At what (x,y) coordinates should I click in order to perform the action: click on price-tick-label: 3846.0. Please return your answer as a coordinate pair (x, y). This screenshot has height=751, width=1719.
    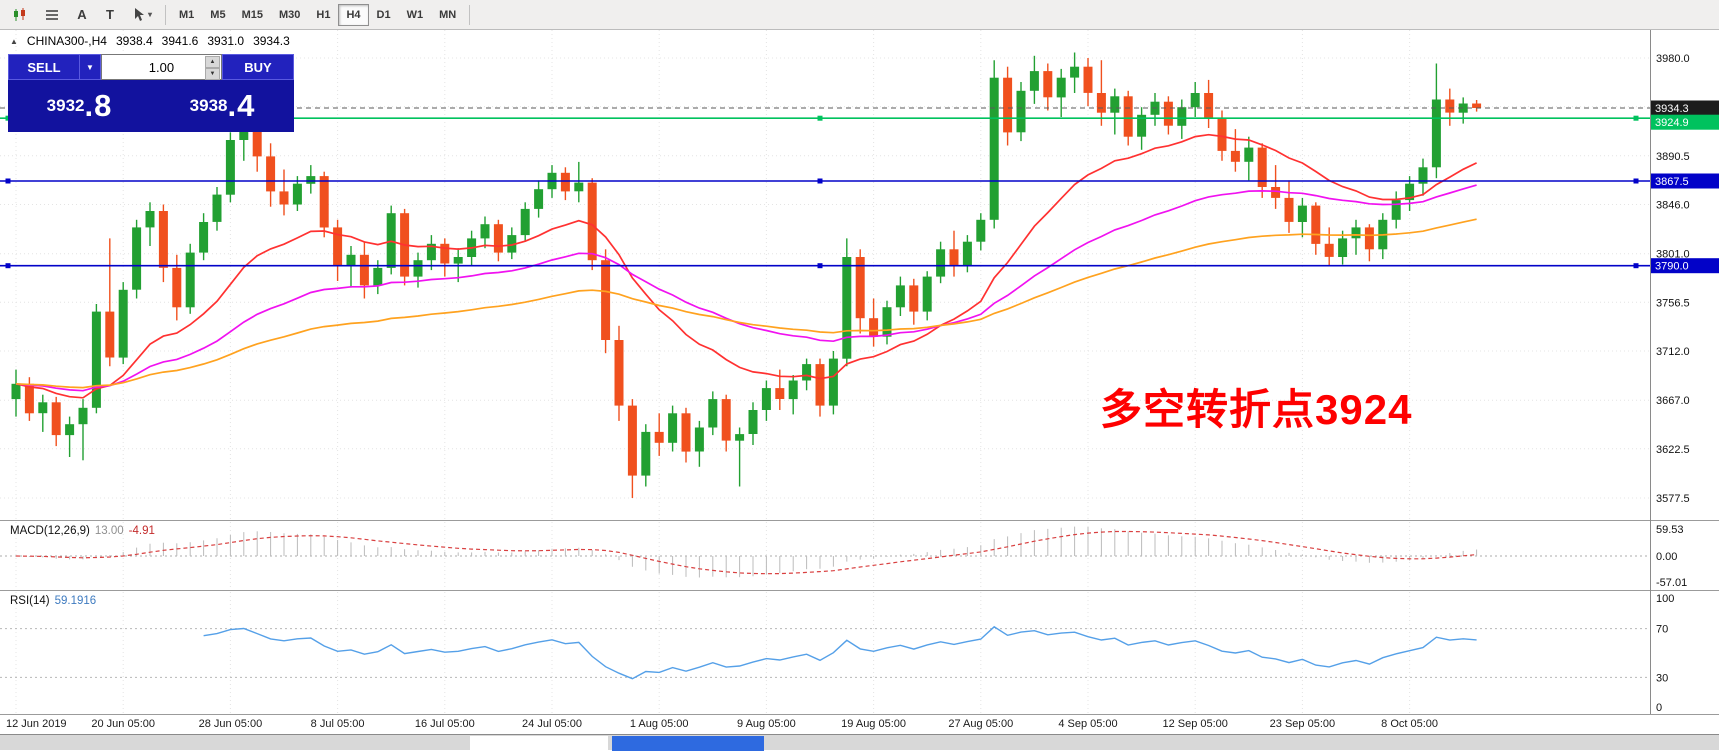
    Looking at the image, I should click on (1673, 206).